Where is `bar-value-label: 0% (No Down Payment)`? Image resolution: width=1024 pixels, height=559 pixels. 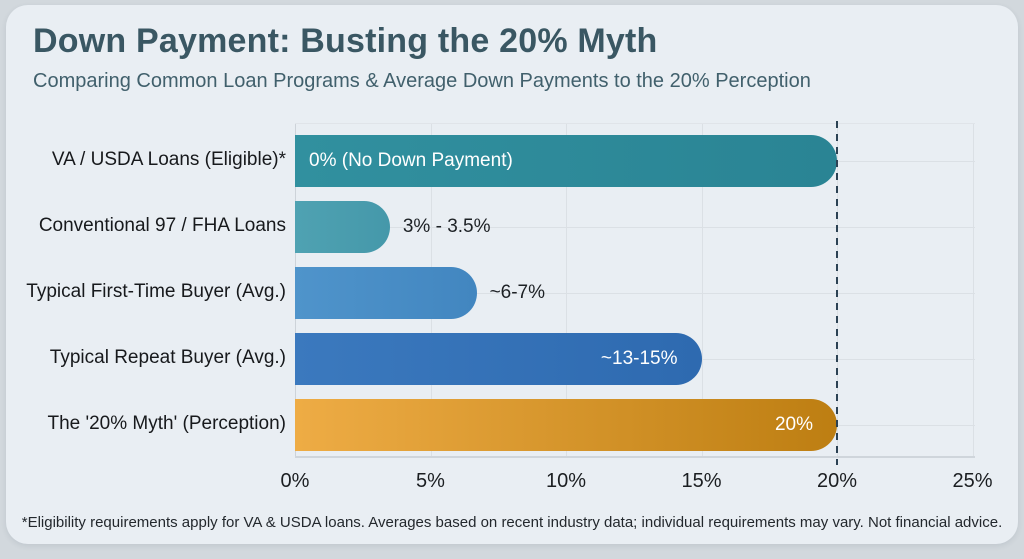
bar-value-label: 0% (No Down Payment) is located at coordinates (411, 160).